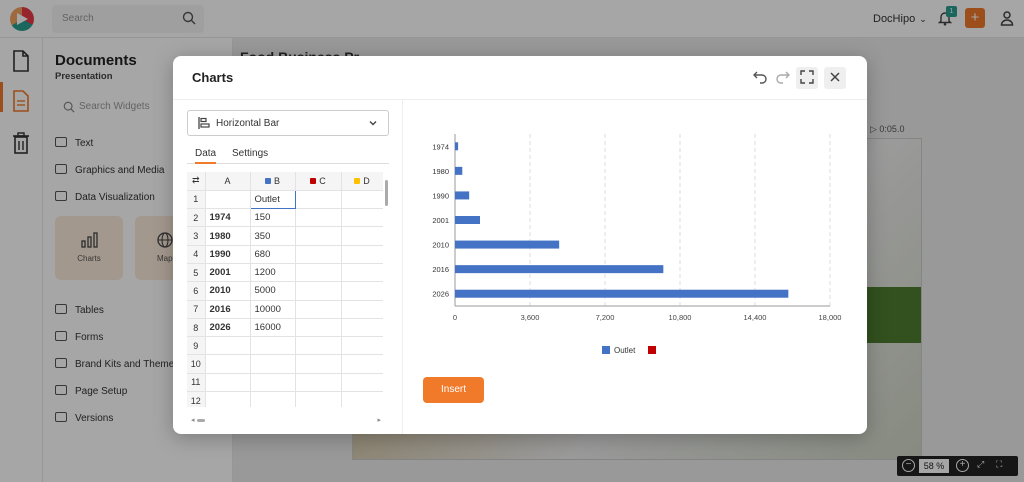  I want to click on grid-cell: 2016, so click(228, 309).